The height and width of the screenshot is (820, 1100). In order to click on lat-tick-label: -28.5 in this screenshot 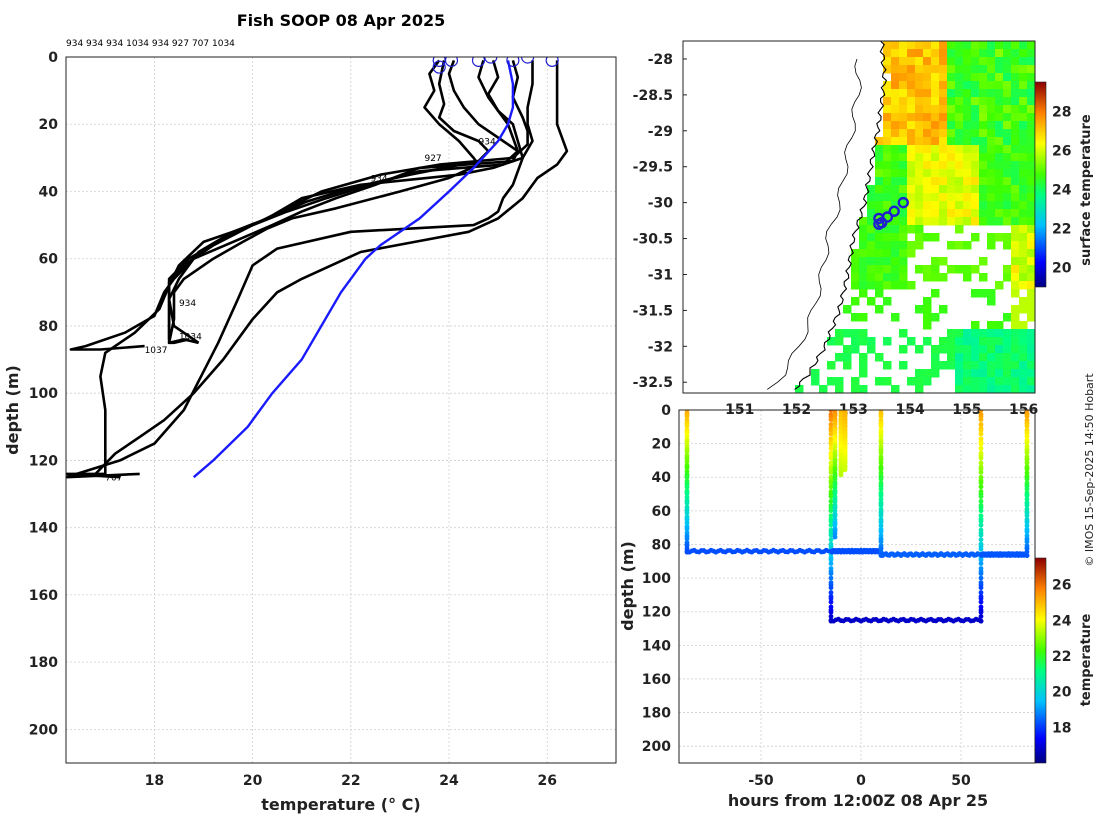, I will do `click(653, 96)`.